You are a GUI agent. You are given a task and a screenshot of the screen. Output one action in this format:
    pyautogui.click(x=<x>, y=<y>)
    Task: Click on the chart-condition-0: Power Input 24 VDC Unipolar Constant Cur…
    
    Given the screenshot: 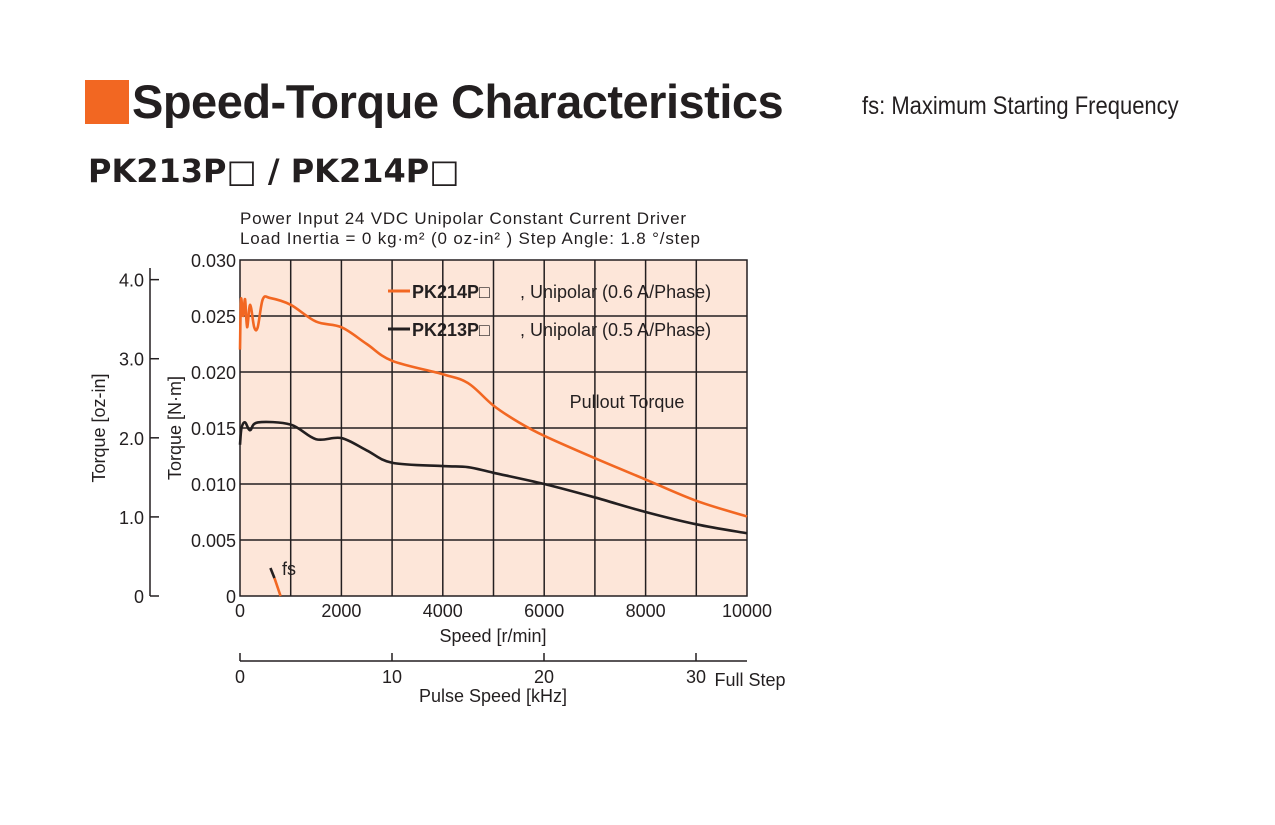 What is the action you would take?
    pyautogui.click(x=463, y=218)
    